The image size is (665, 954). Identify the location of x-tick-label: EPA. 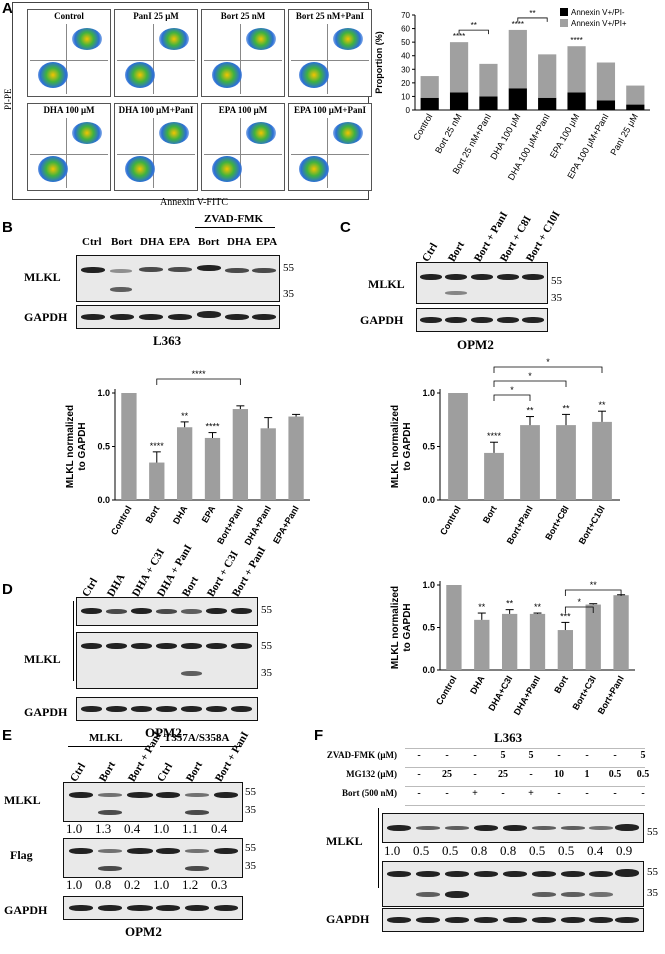
(209, 514).